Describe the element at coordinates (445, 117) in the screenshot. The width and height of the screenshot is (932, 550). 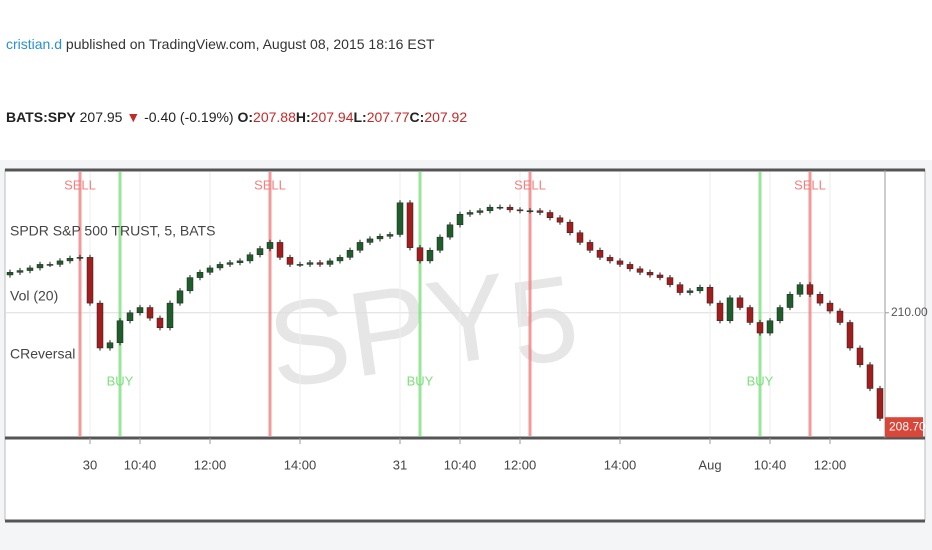
I see `ohlc-value: 207.92` at that location.